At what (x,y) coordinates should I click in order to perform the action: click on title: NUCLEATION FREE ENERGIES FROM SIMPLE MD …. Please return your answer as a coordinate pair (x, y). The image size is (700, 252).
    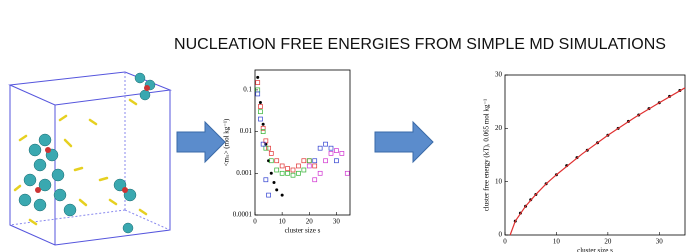
    Looking at the image, I should click on (420, 44).